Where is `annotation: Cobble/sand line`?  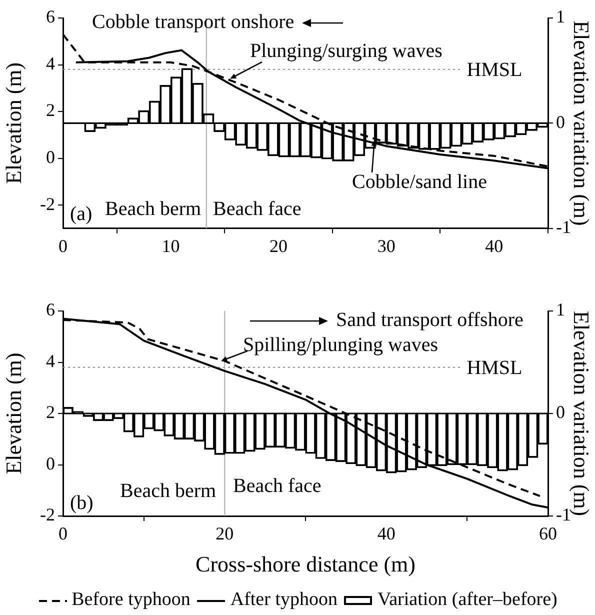
annotation: Cobble/sand line is located at coordinates (419, 182).